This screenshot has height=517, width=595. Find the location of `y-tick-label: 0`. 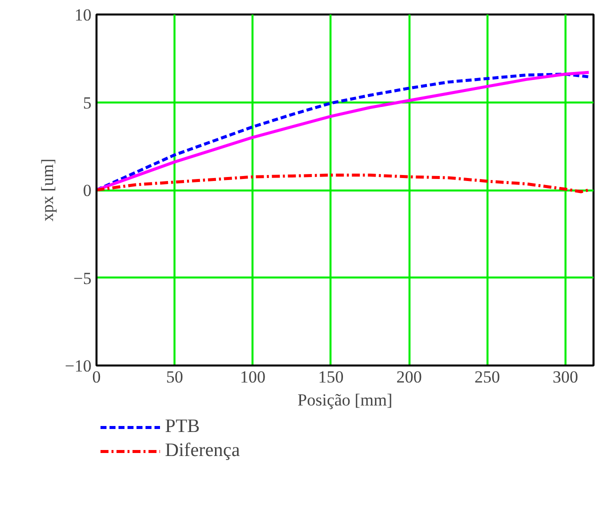

y-tick-label: 0 is located at coordinates (87, 190).